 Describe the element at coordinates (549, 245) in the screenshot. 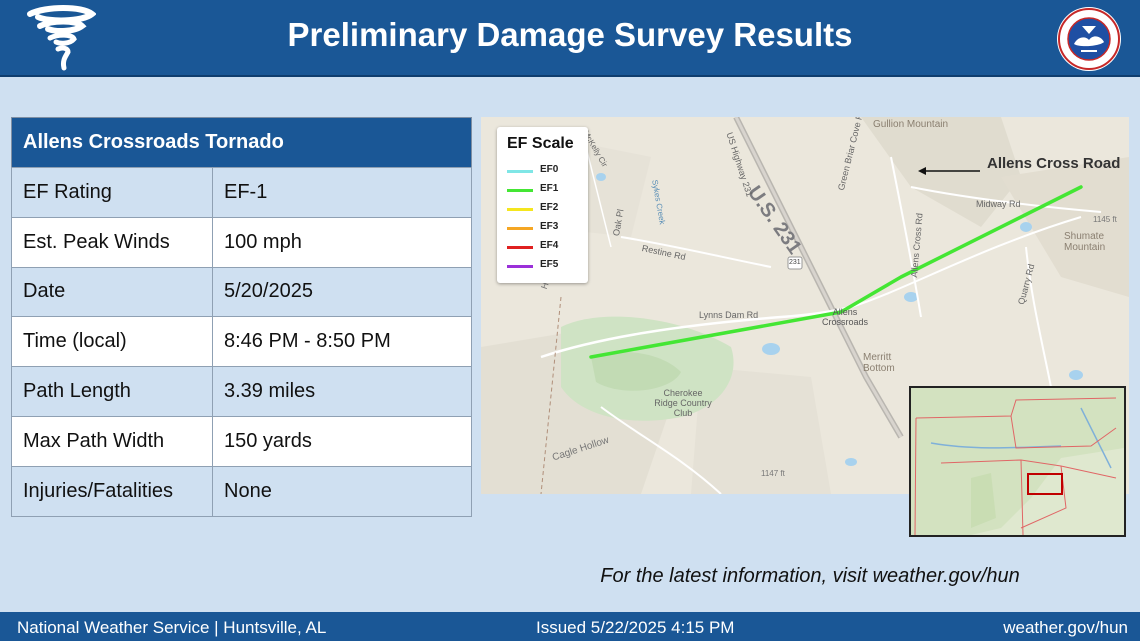

I see `legend-label: EF4` at that location.